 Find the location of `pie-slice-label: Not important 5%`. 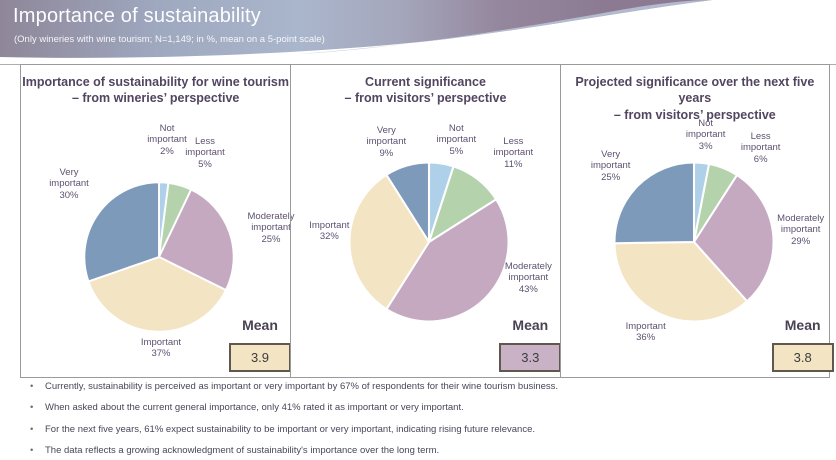

pie-slice-label: Not important 5% is located at coordinates (456, 140).